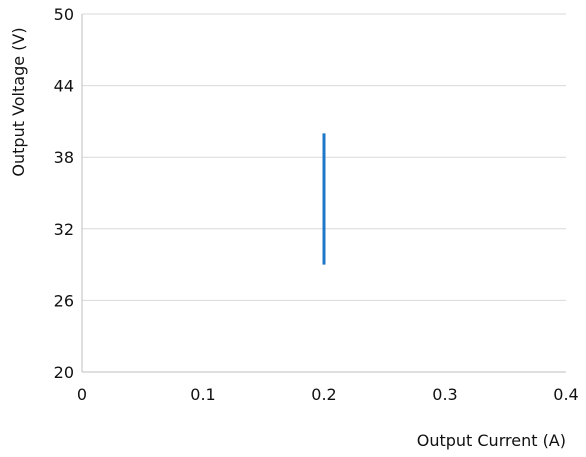  Describe the element at coordinates (18, 101) in the screenshot. I see `y-axis-title: Output Voltage (V)` at that location.